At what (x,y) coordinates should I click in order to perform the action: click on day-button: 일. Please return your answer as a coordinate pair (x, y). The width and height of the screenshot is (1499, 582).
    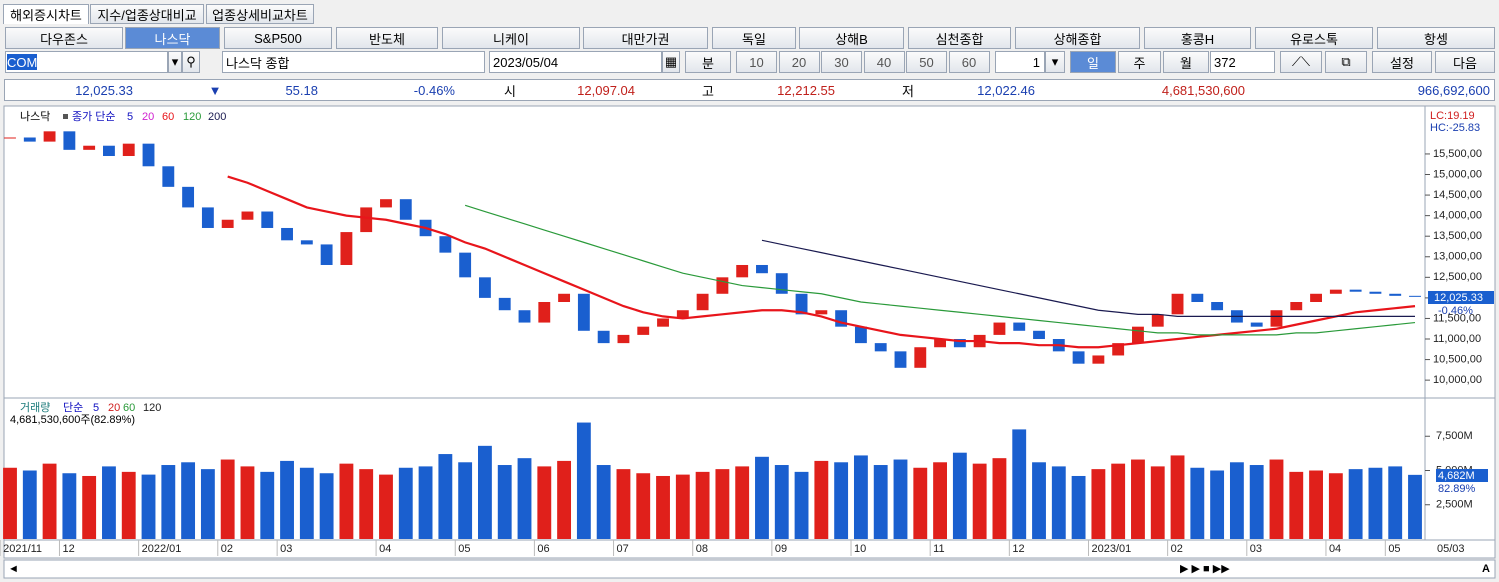
    Looking at the image, I should click on (1093, 62).